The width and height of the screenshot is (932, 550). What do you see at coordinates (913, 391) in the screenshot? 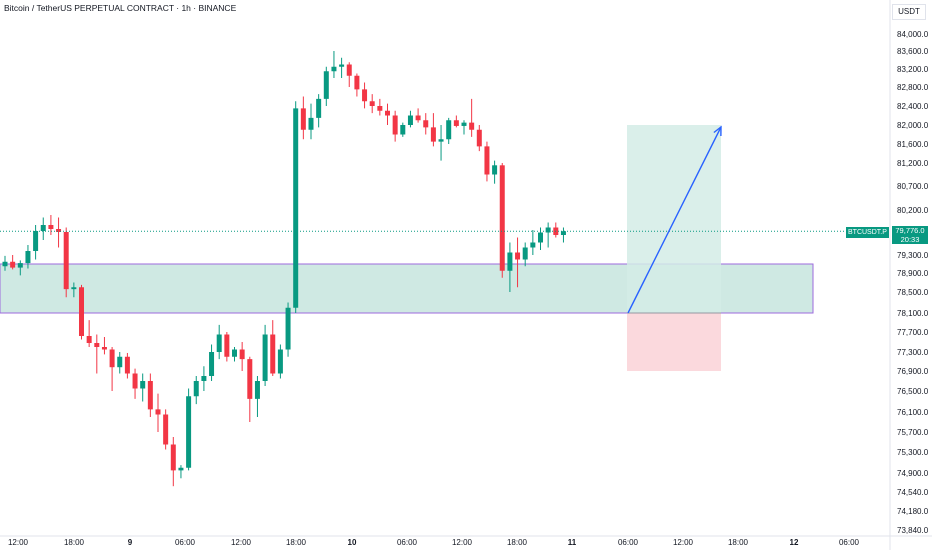
I see `y-tick-label: 76,500.0` at bounding box center [913, 391].